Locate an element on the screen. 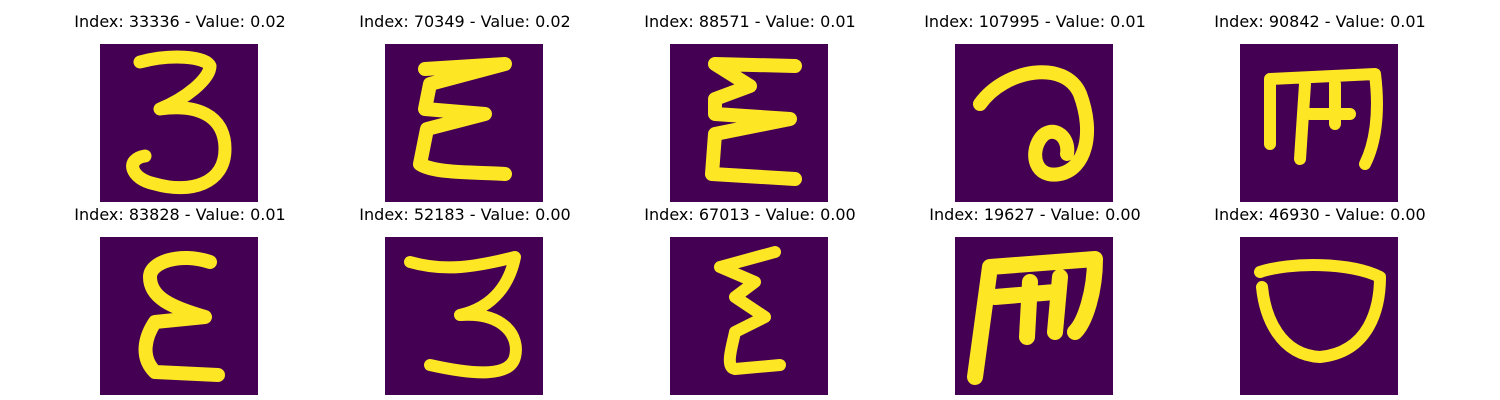 The image size is (1500, 400). panel-title: Index: 19627 - Value: 0.00 is located at coordinates (1035, 214).